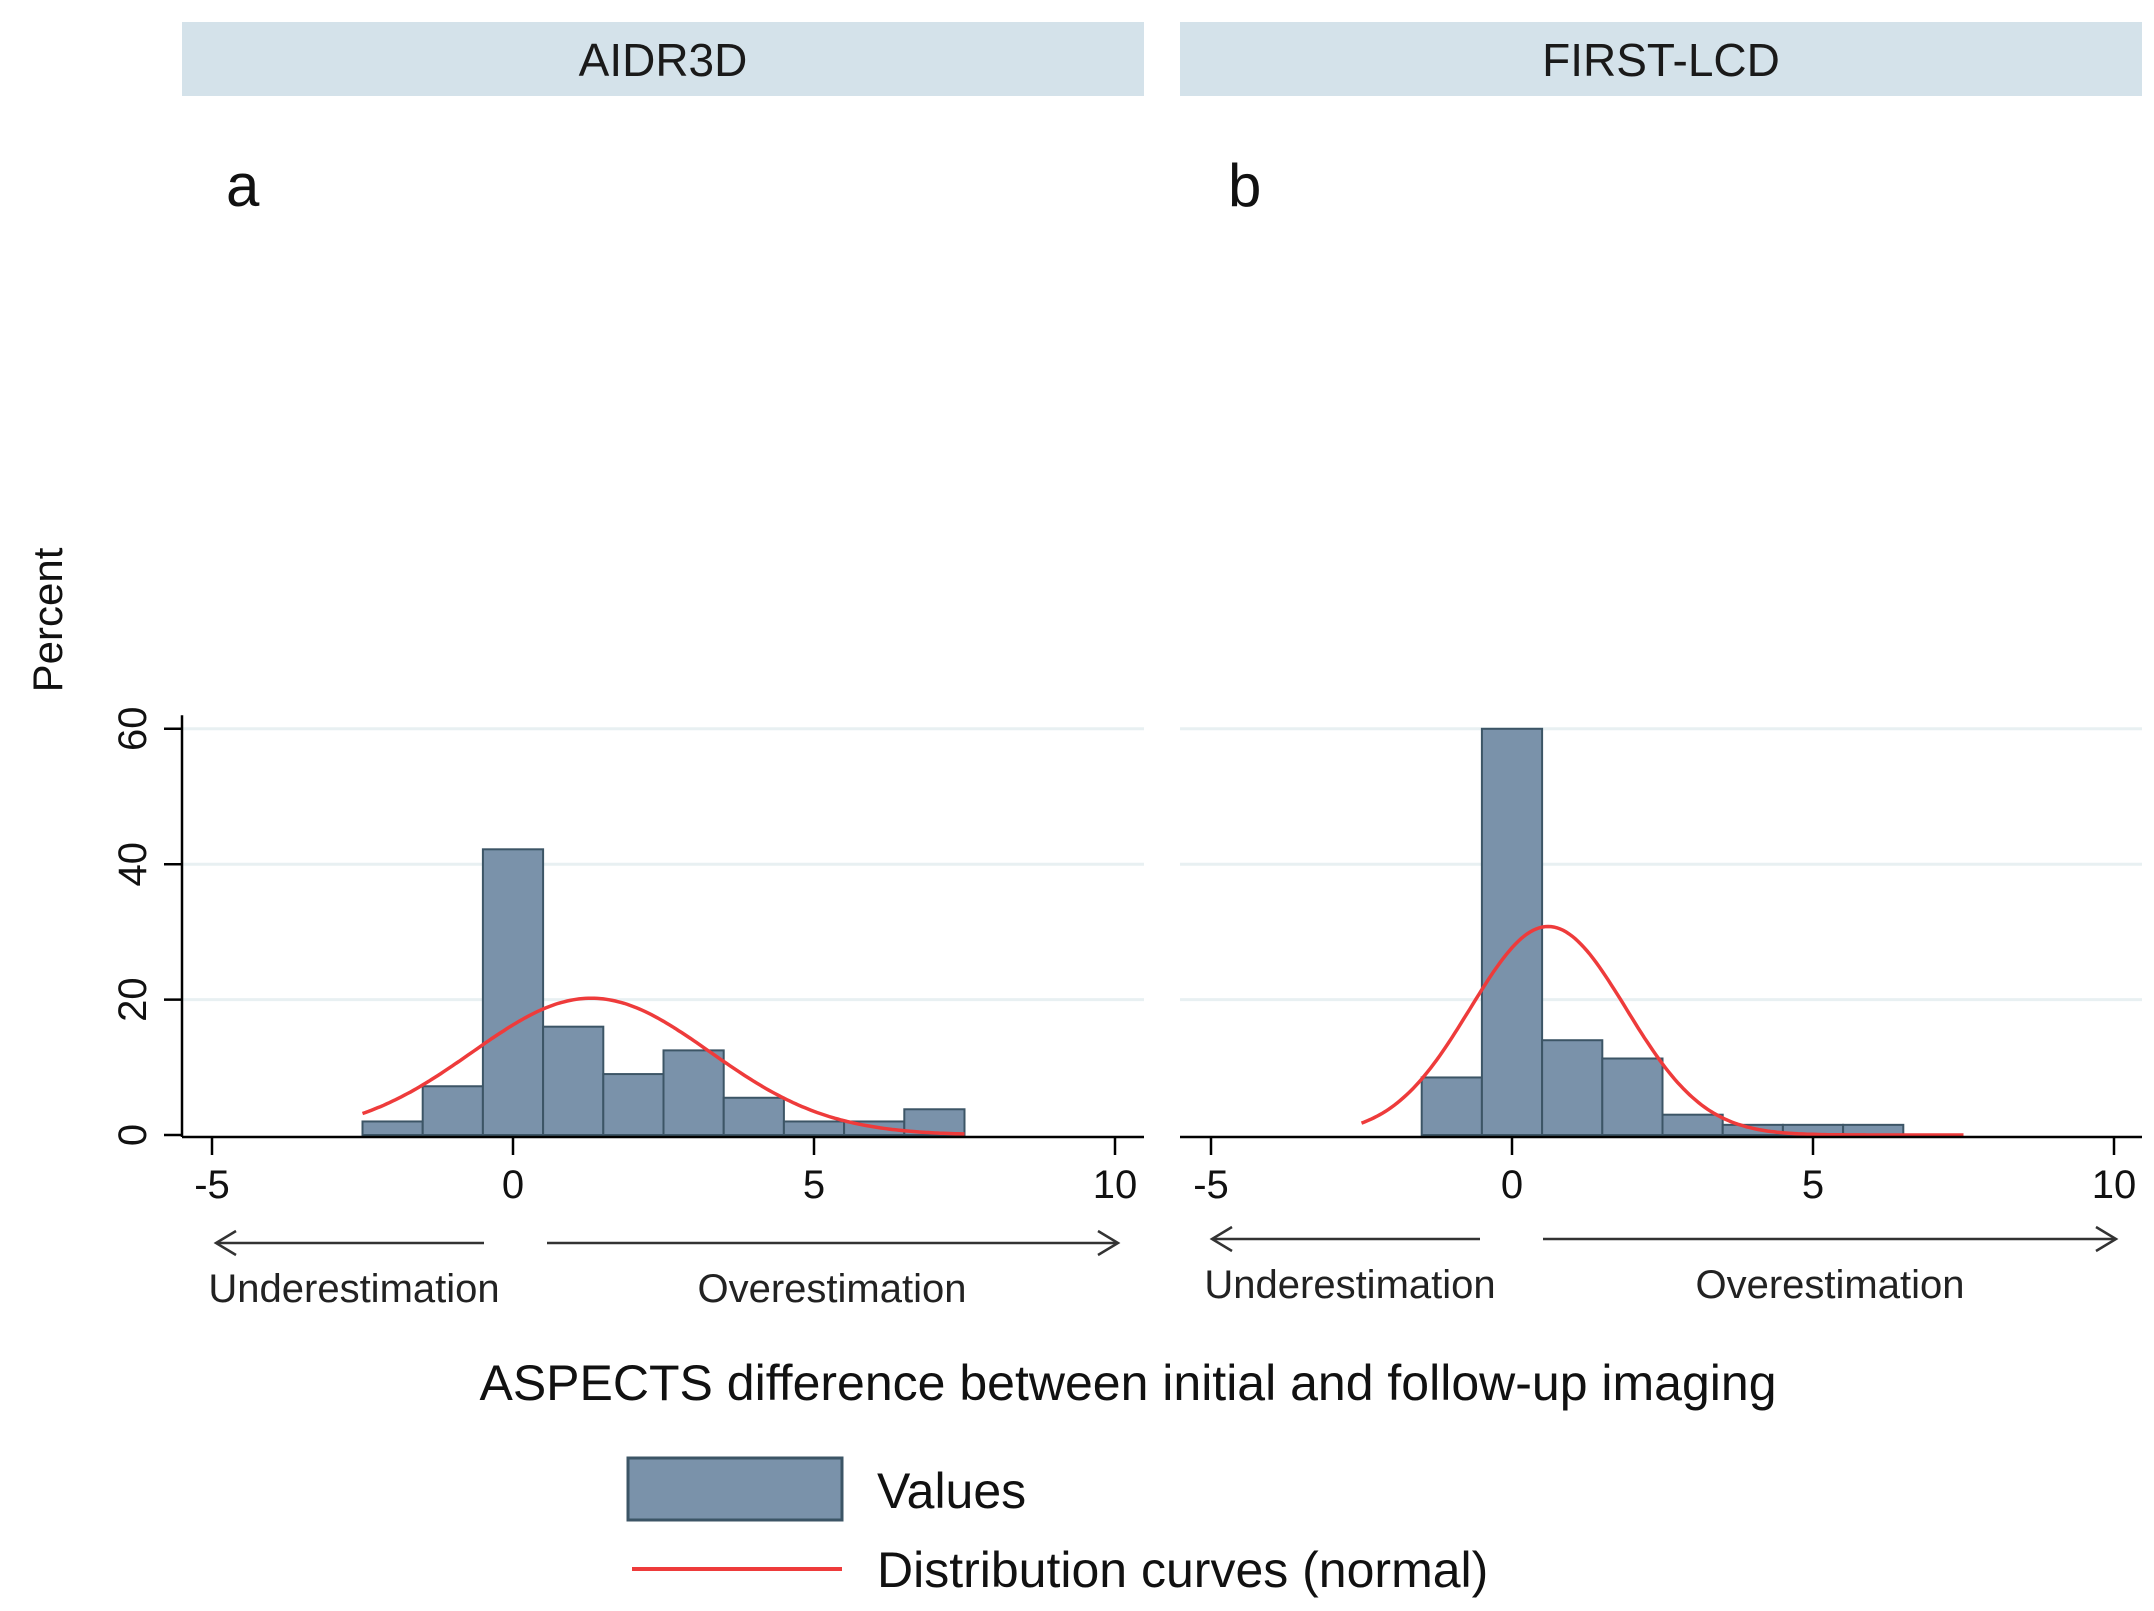 The height and width of the screenshot is (1611, 2154). What do you see at coordinates (814, 1185) in the screenshot?
I see `x-tick-label-aidr3d-2: 5` at bounding box center [814, 1185].